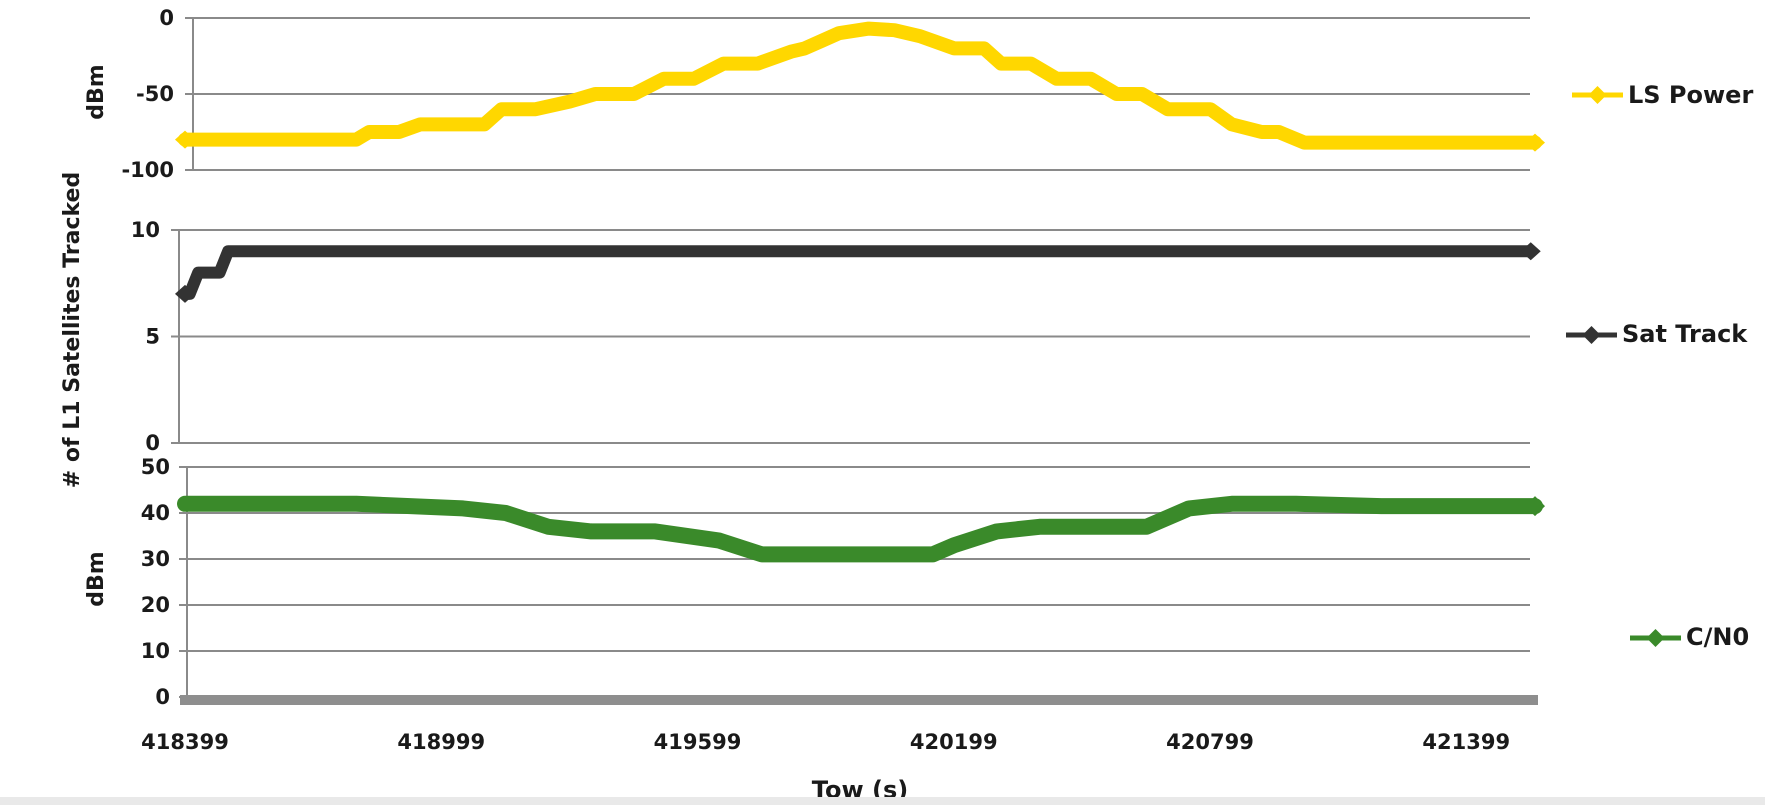 The image size is (1765, 809). What do you see at coordinates (147, 170) in the screenshot?
I see `ls-power-ytick-label: -100` at bounding box center [147, 170].